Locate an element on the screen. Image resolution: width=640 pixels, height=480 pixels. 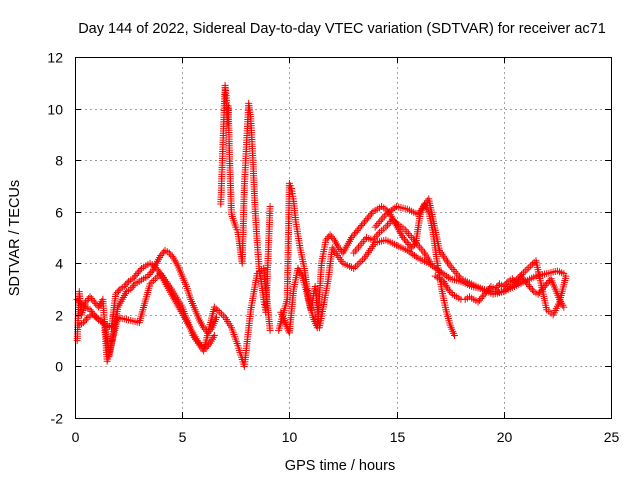
y-tick-label: 12 is located at coordinates (55, 58).